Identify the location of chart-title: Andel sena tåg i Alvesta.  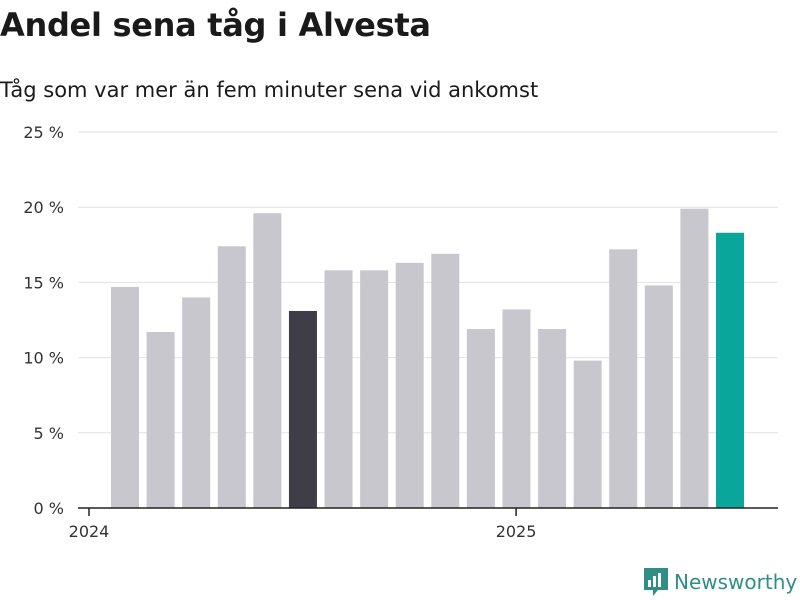
(215, 25).